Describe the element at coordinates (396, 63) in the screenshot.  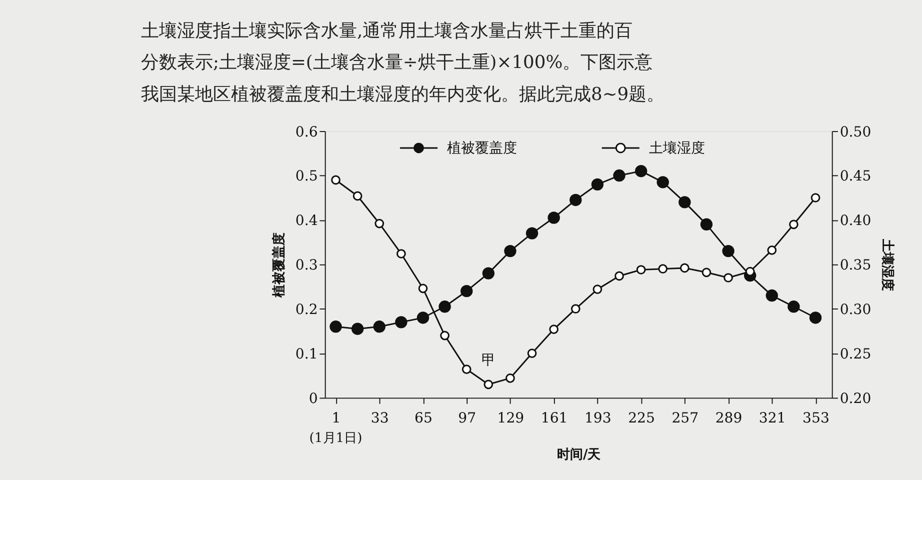
I see `text: 分数表示;土壤湿度=(土壤含水量÷烘干土重)×100%。下图示意` at that location.